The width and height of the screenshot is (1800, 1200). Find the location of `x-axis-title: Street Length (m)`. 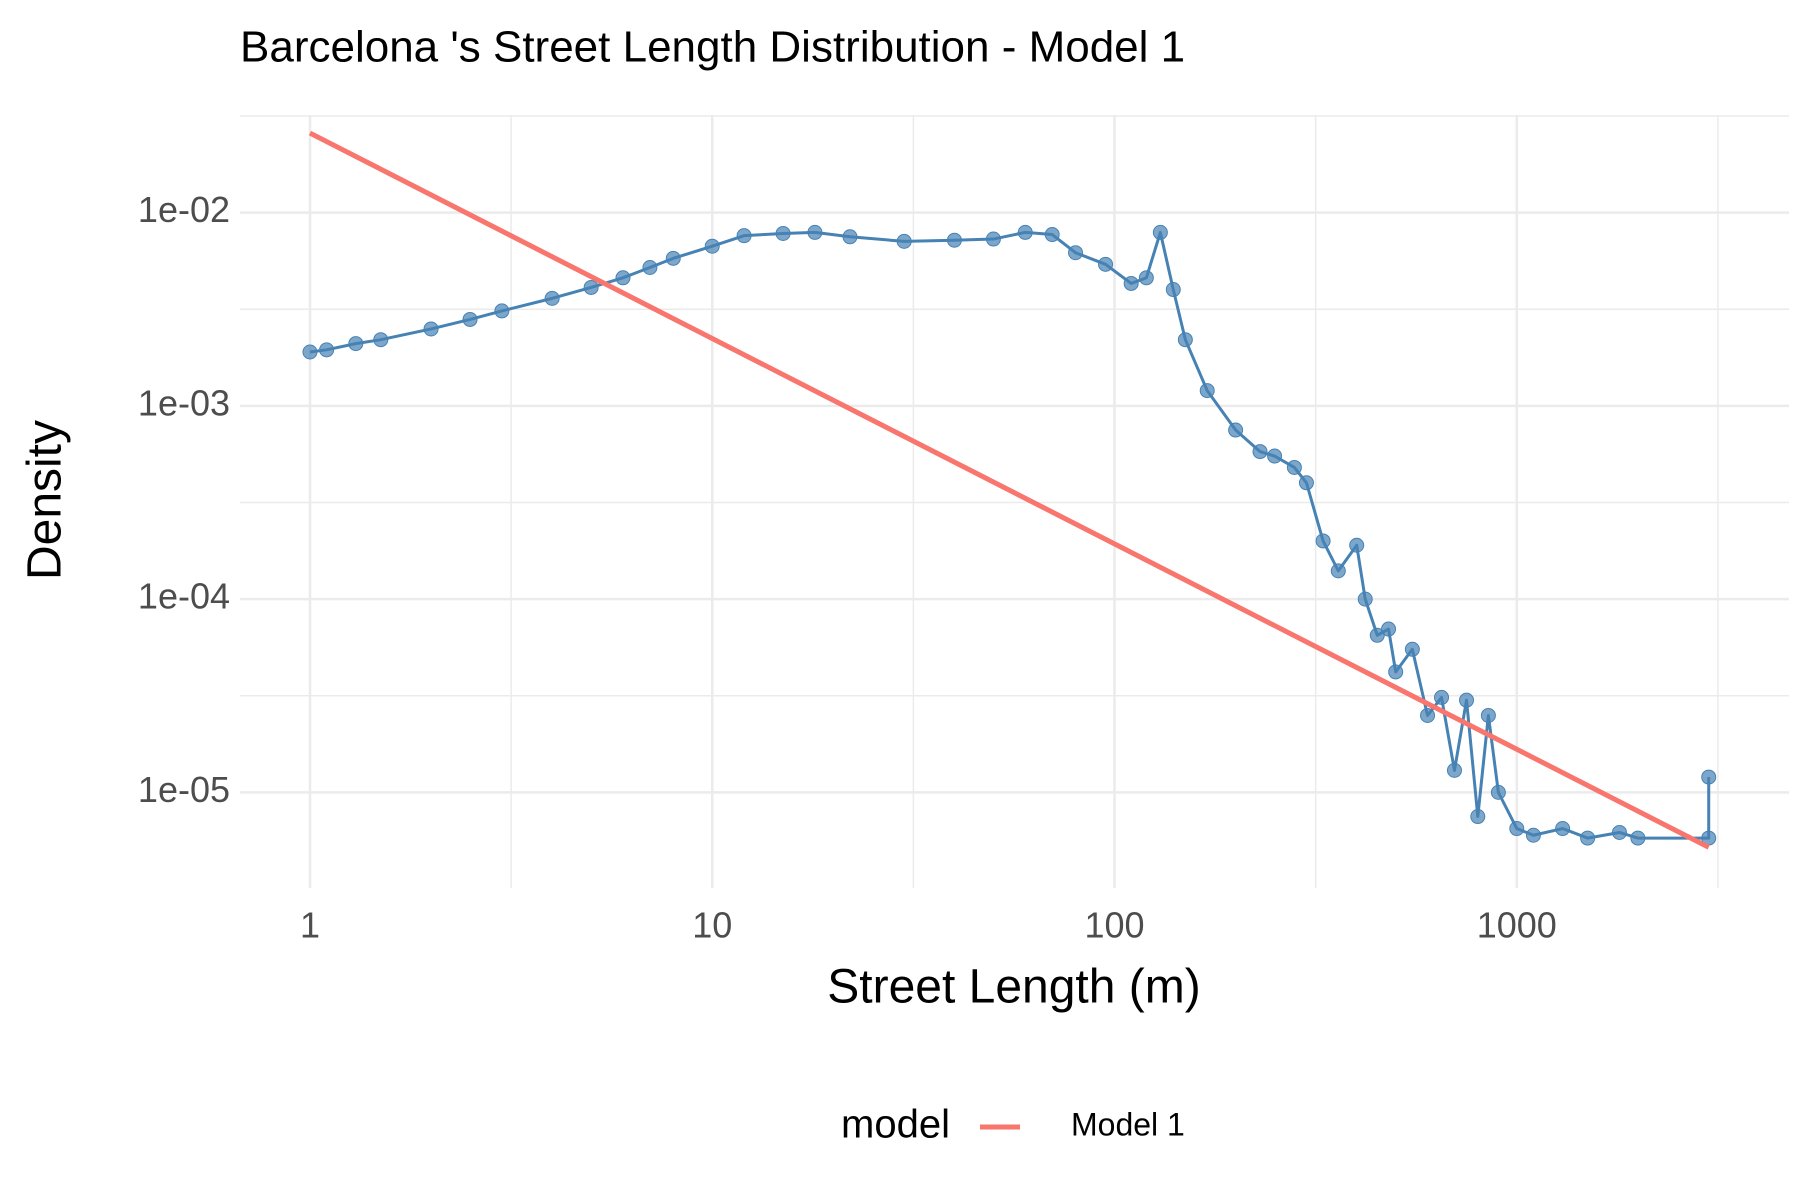

x-axis-title: Street Length (m) is located at coordinates (1014, 987).